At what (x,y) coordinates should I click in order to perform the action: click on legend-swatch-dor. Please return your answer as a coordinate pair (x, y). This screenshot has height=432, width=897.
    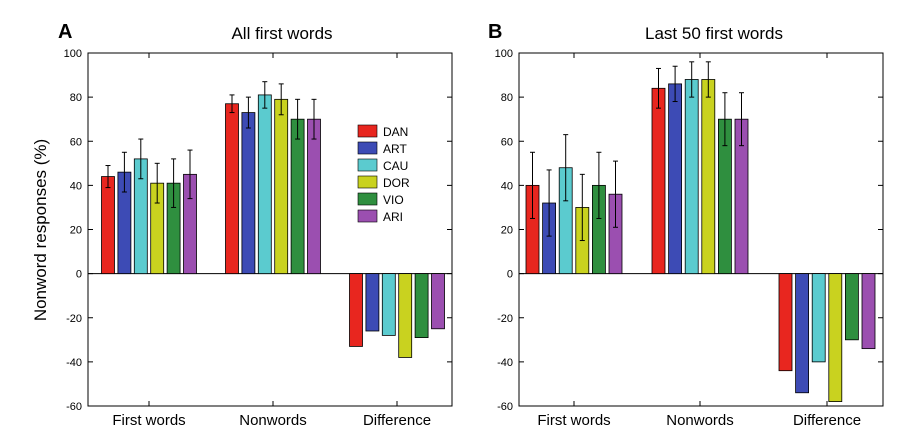
    Looking at the image, I should click on (367, 182).